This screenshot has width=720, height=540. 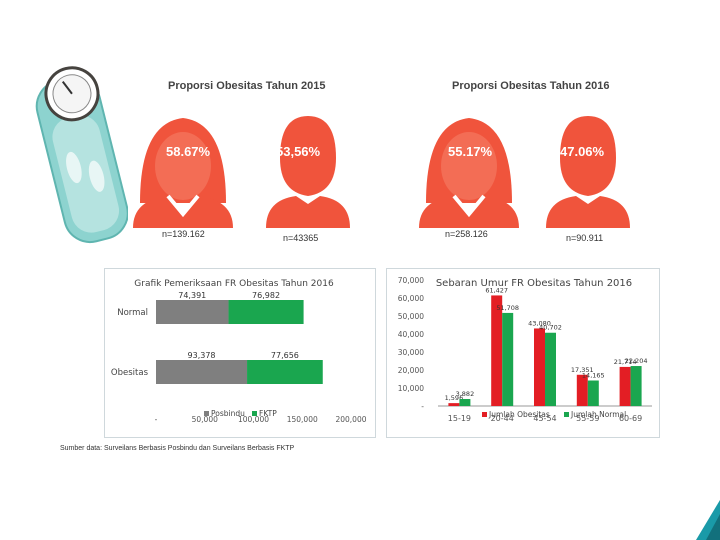 What do you see at coordinates (411, 352) in the screenshot?
I see `chart2-y-tick-3: 30,000` at bounding box center [411, 352].